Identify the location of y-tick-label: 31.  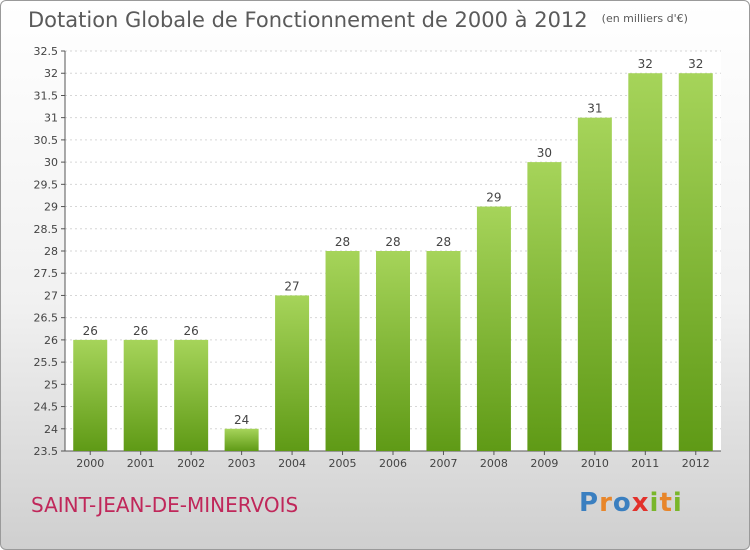
(51, 118).